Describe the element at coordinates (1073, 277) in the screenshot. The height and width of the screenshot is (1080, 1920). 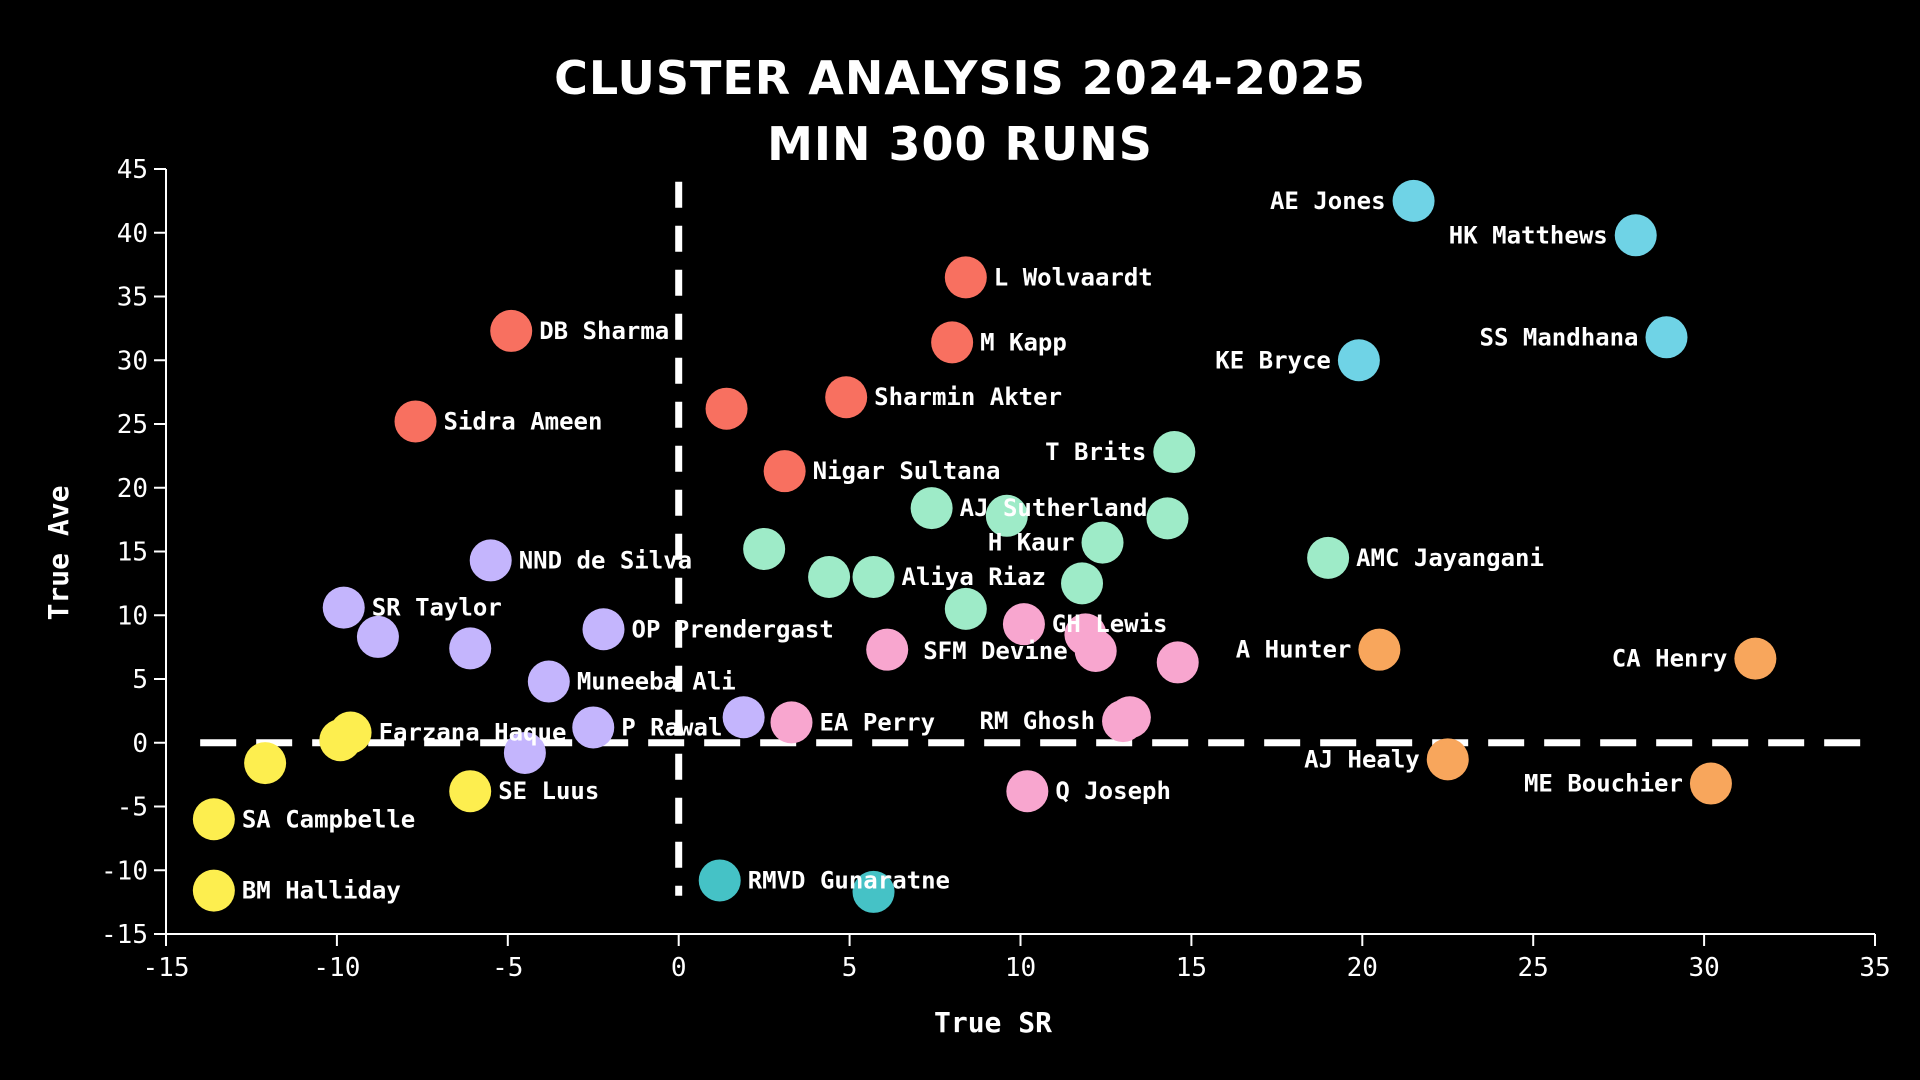
I see `point-label: L Wolvaardt` at that location.